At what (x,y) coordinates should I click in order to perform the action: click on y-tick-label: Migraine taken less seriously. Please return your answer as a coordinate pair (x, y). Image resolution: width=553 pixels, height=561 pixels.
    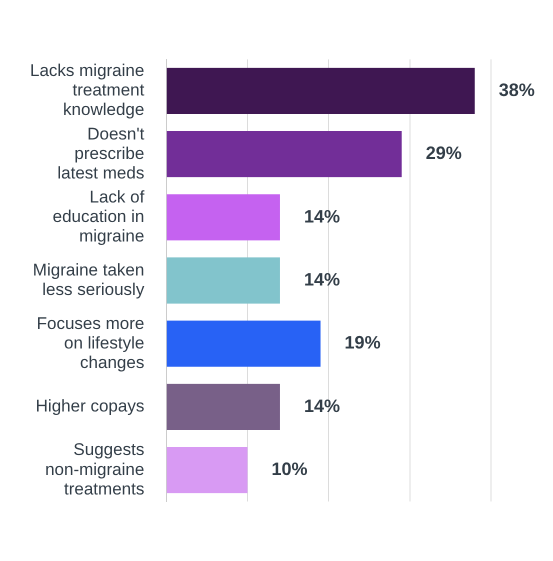
    Looking at the image, I should click on (88, 279).